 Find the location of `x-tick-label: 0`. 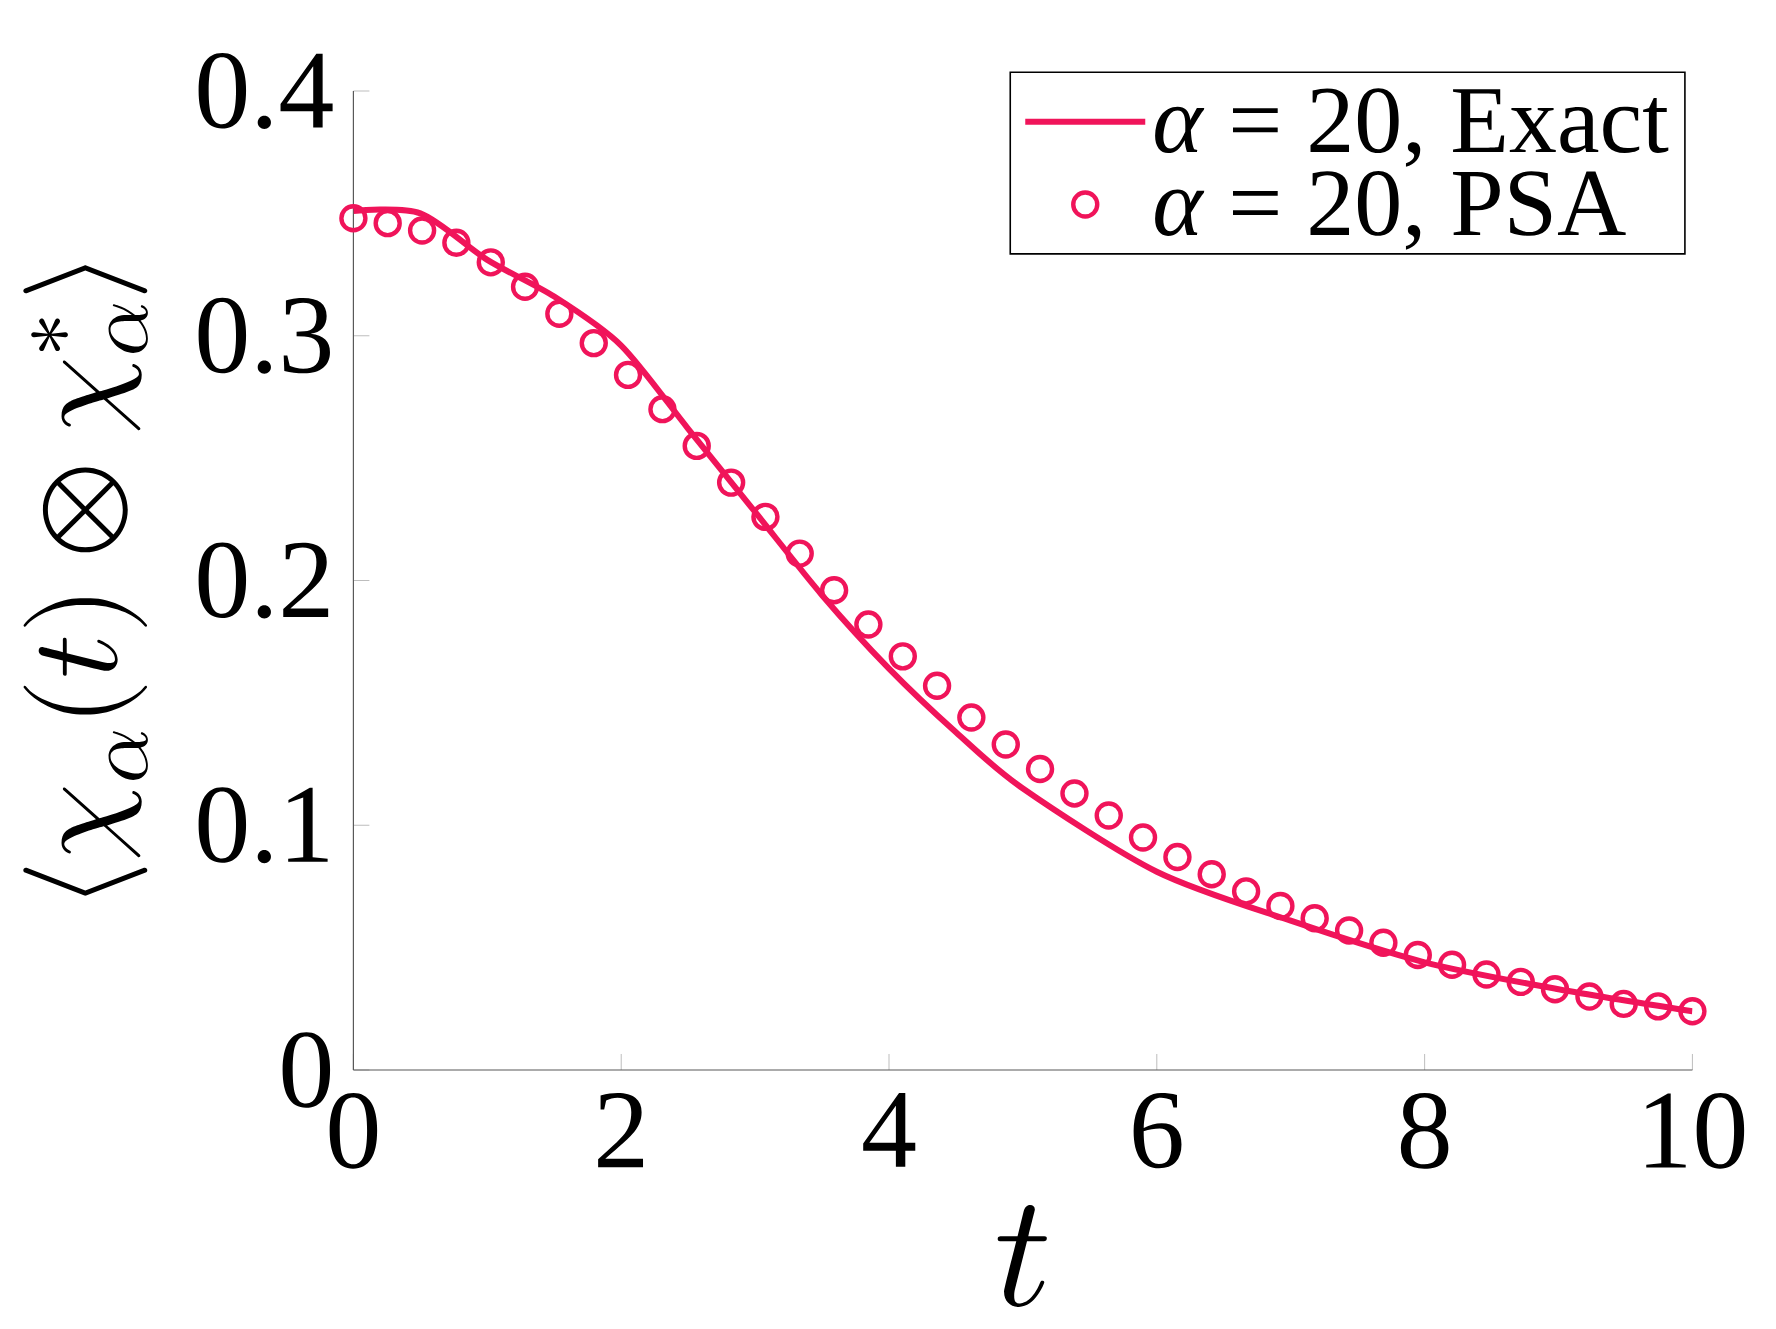

x-tick-label: 0 is located at coordinates (353, 1131).